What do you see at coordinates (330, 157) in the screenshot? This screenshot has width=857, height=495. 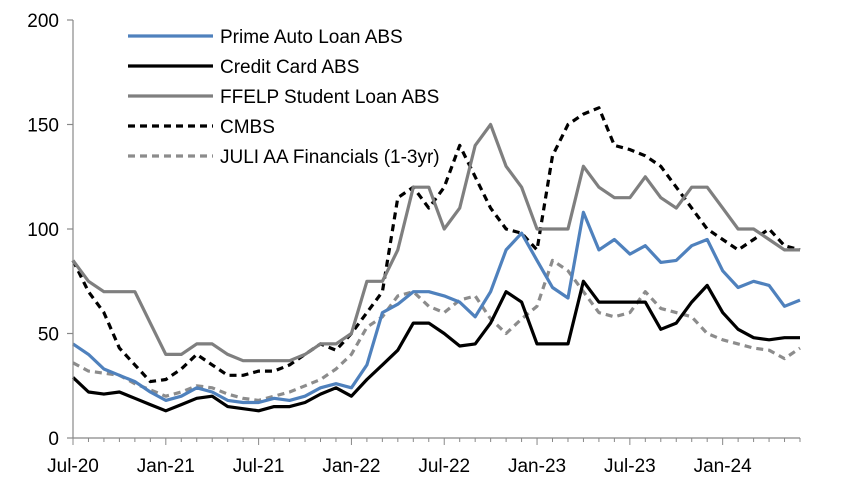 I see `legend-label: JULI AA Financials (1-3yr)` at bounding box center [330, 157].